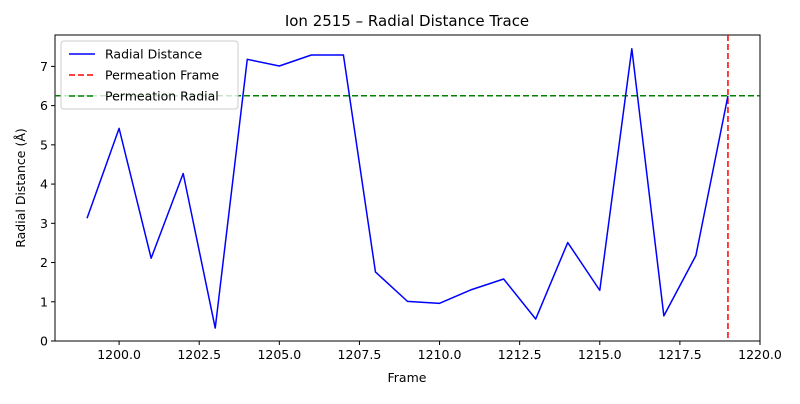 The height and width of the screenshot is (404, 800). I want to click on y-tick-label: 0, so click(44, 341).